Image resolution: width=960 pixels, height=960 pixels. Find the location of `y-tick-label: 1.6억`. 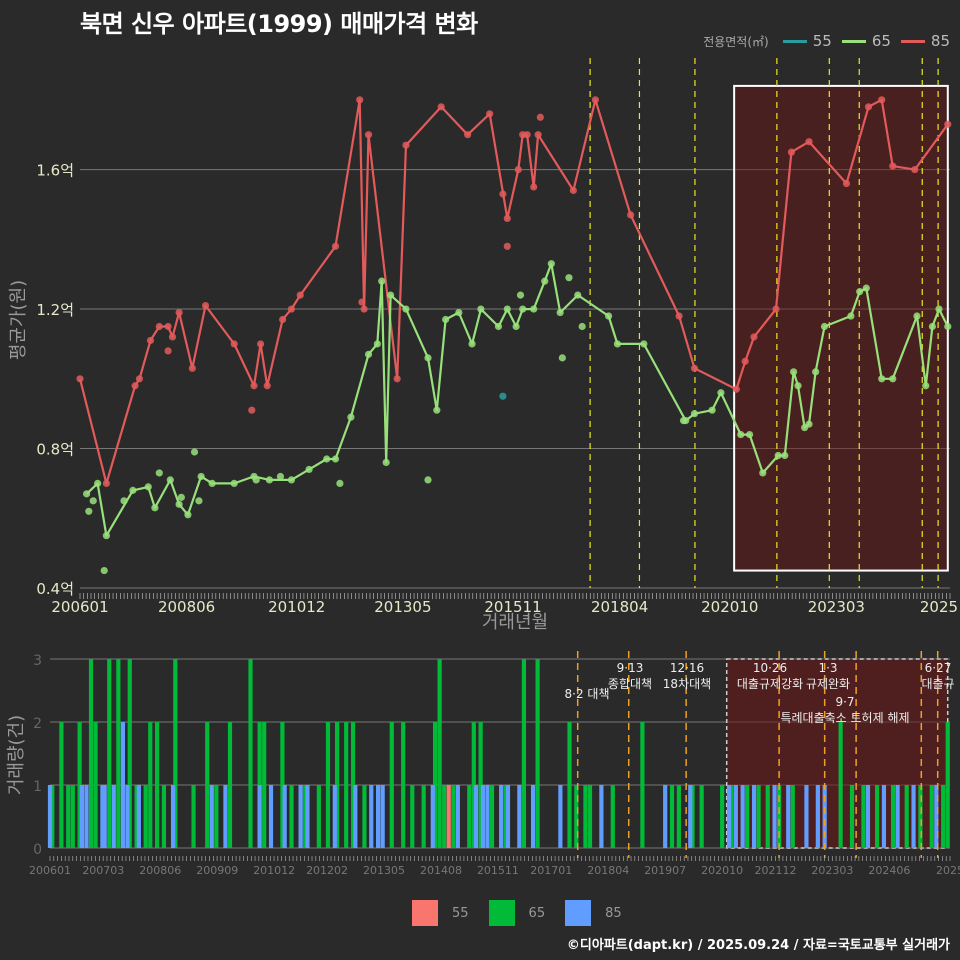

y-tick-label: 1.6억 is located at coordinates (55, 171).